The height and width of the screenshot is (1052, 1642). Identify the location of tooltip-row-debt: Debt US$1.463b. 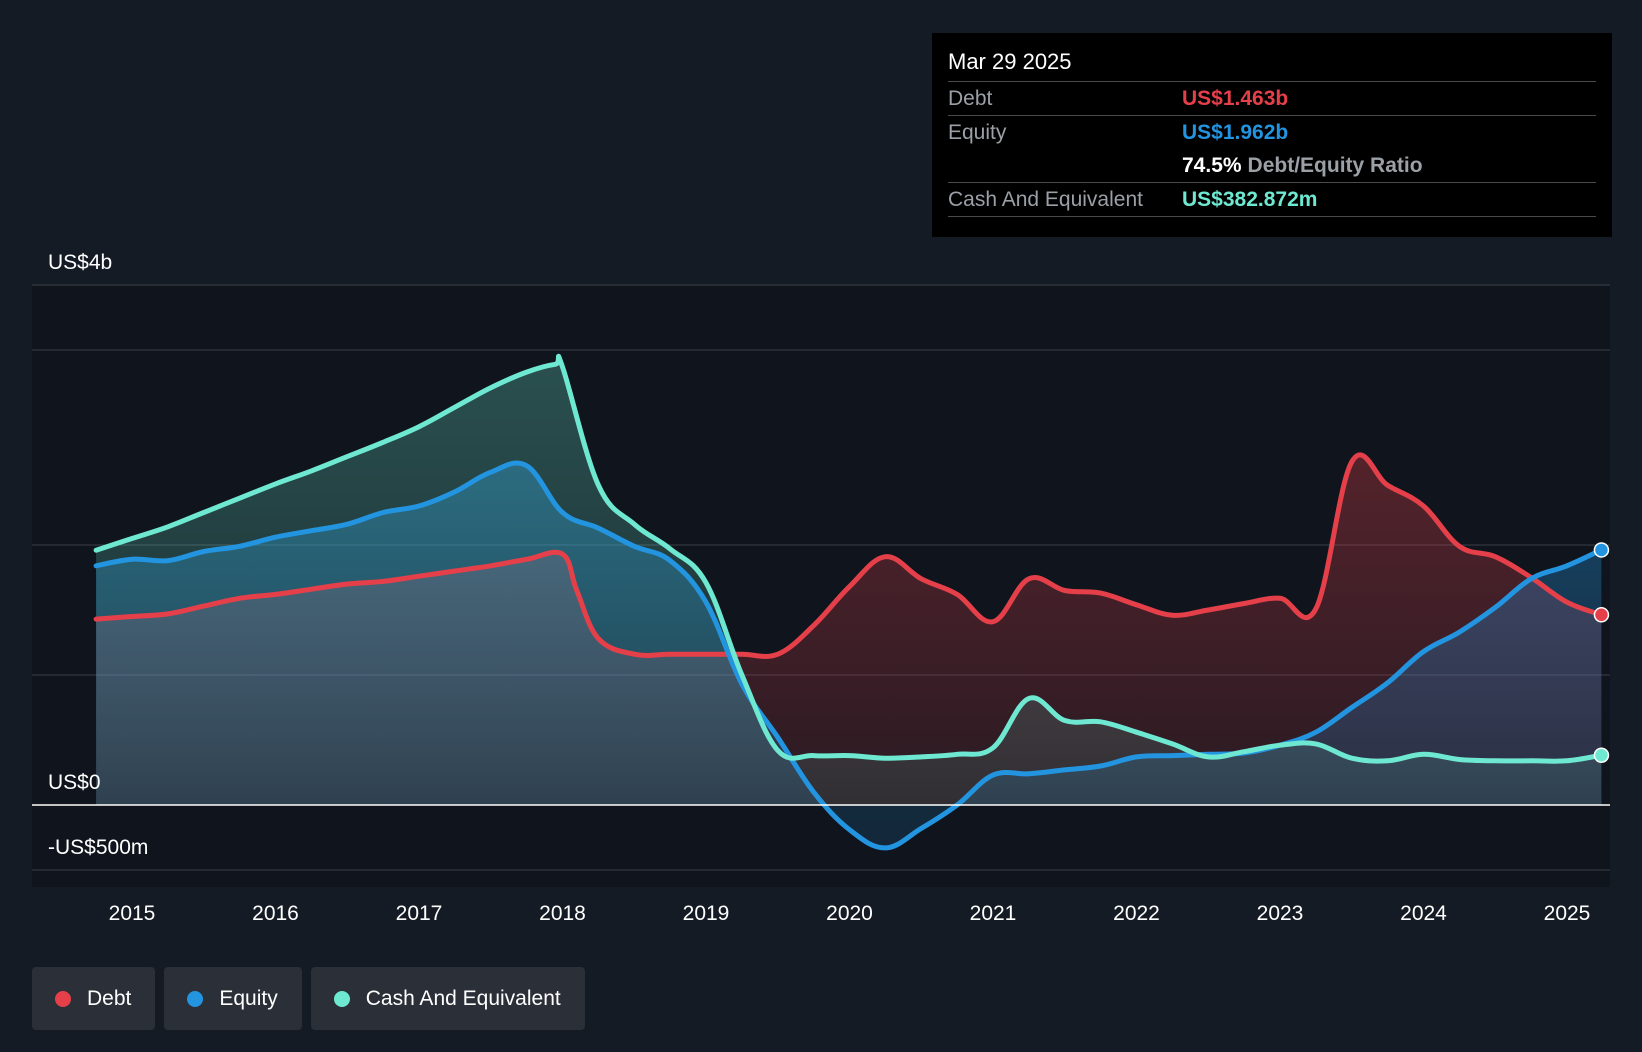
(1272, 99).